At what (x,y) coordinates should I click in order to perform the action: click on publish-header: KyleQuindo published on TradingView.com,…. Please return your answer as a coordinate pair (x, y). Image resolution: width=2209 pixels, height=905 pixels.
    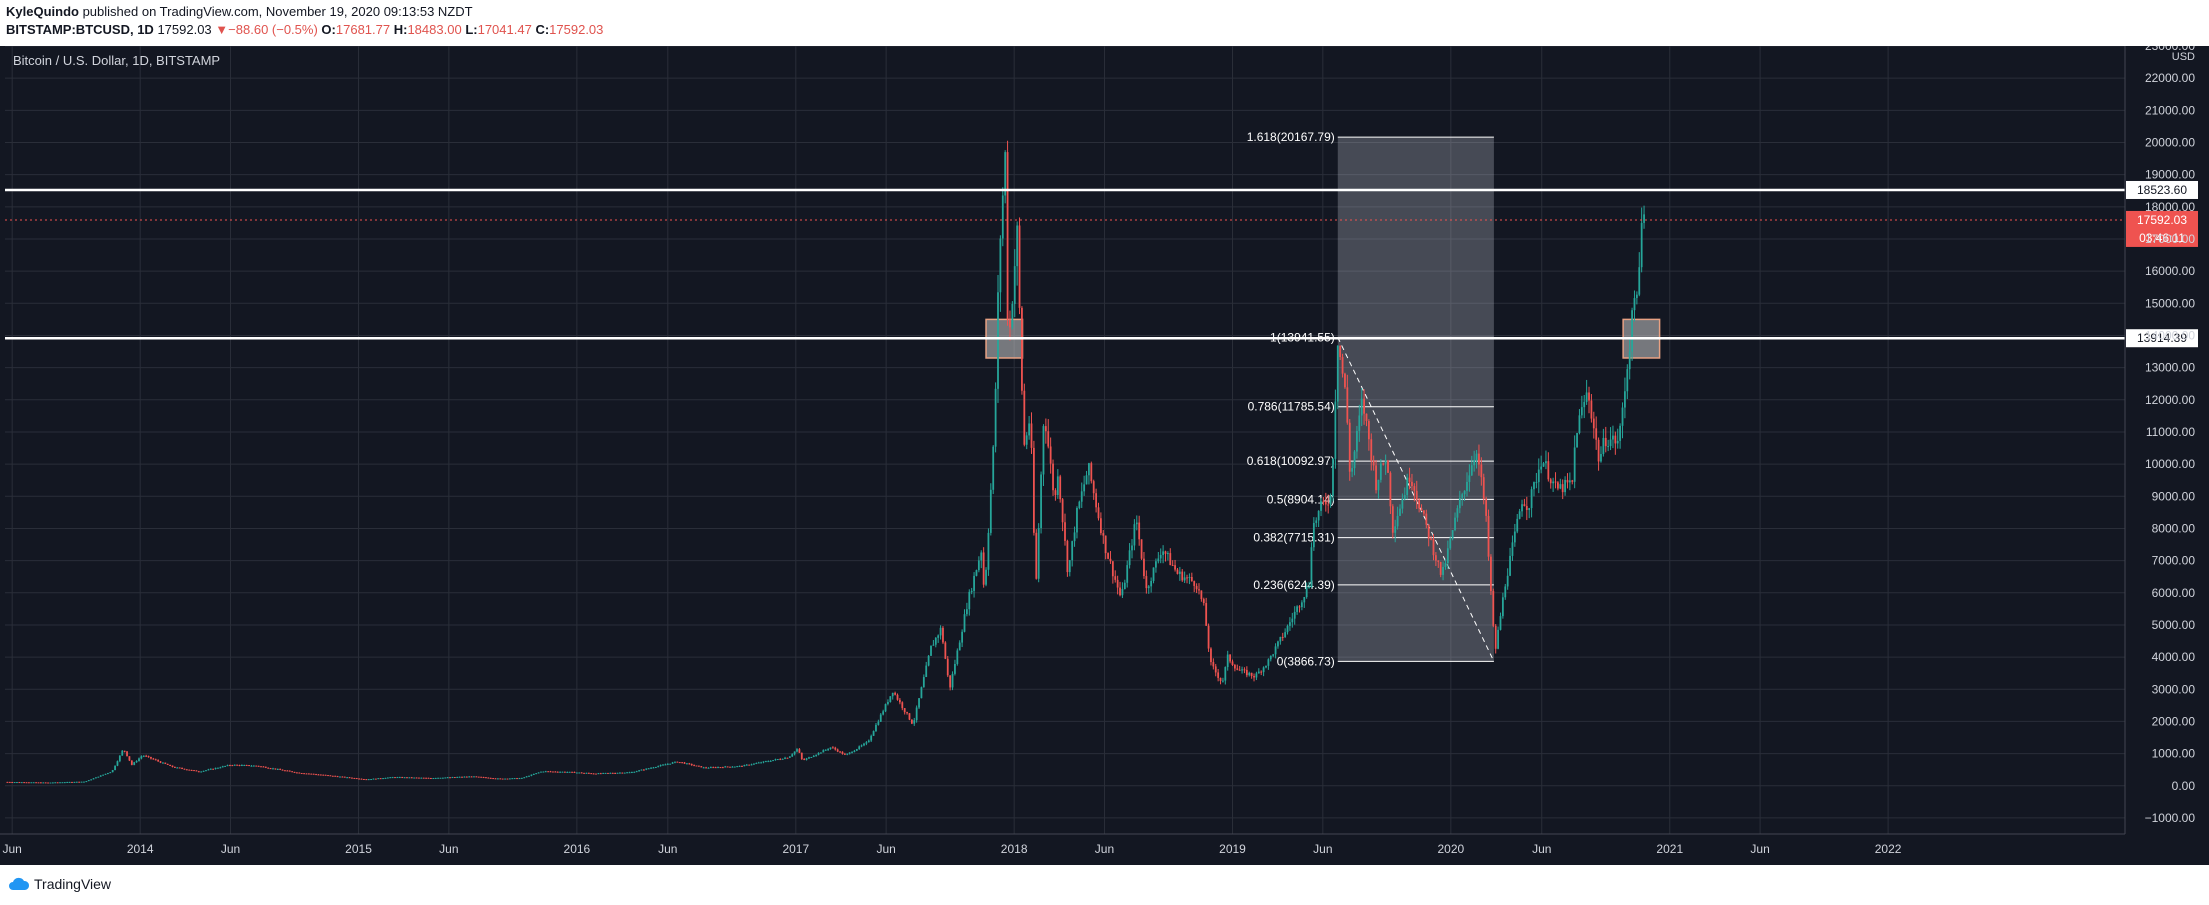
    Looking at the image, I should click on (1104, 23).